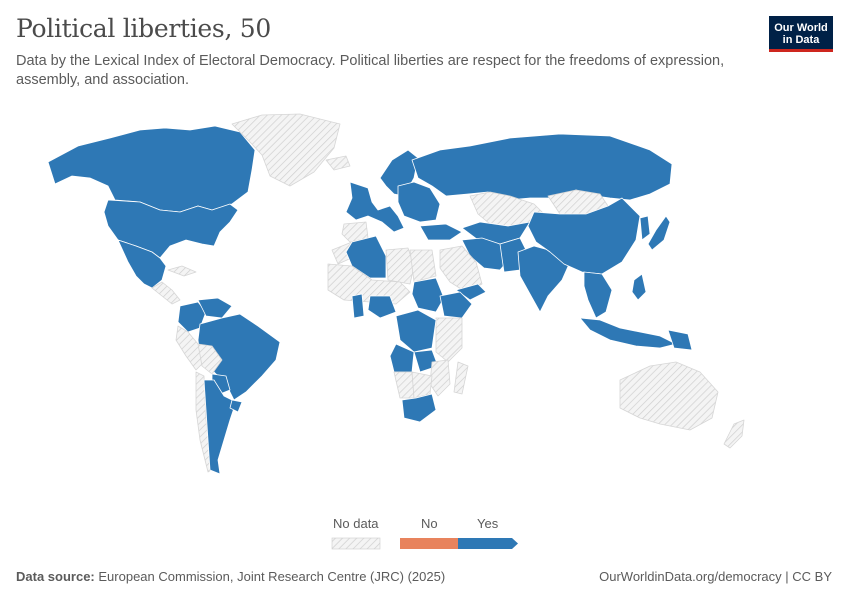 This screenshot has width=850, height=600. I want to click on legend-no-data-label: No data, so click(356, 523).